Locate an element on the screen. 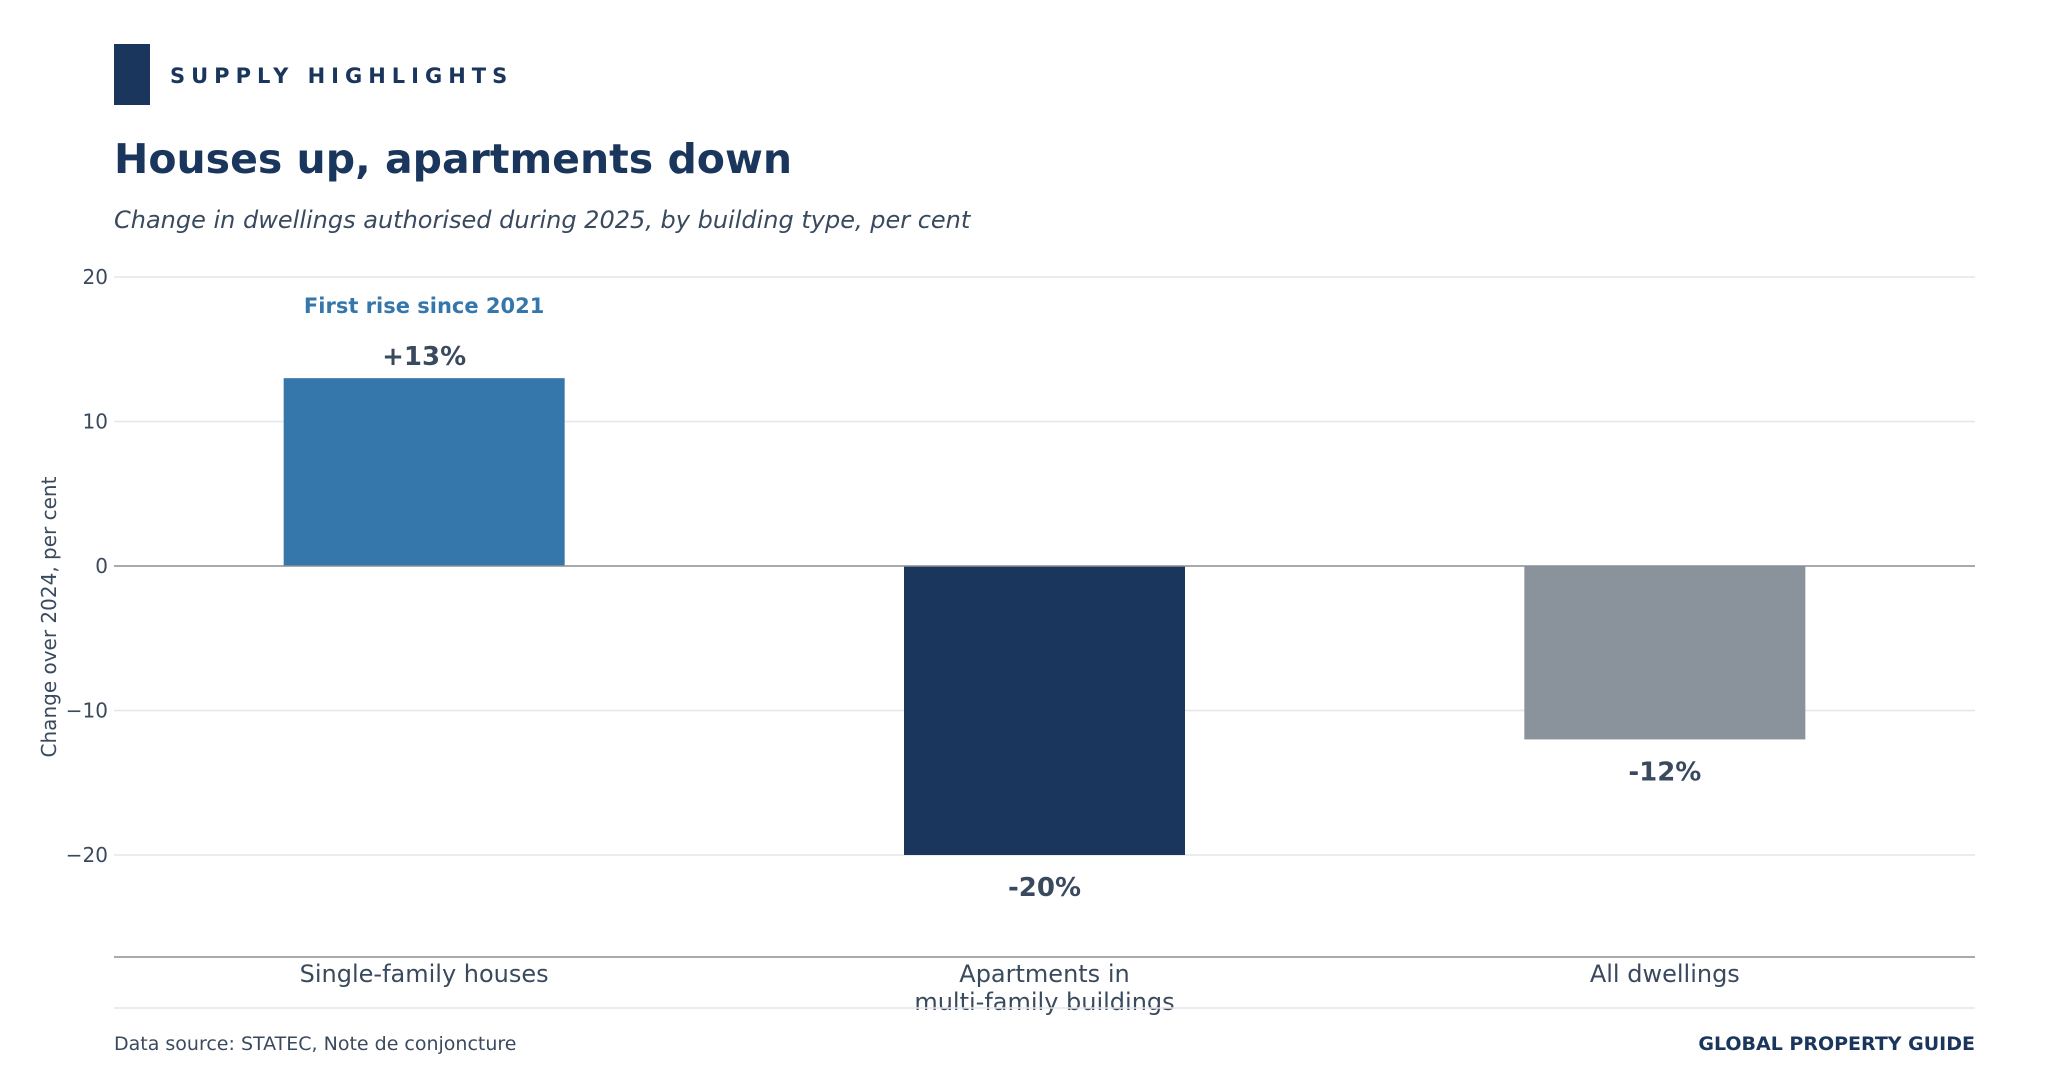  y-tick-label: 20 is located at coordinates (95, 277).